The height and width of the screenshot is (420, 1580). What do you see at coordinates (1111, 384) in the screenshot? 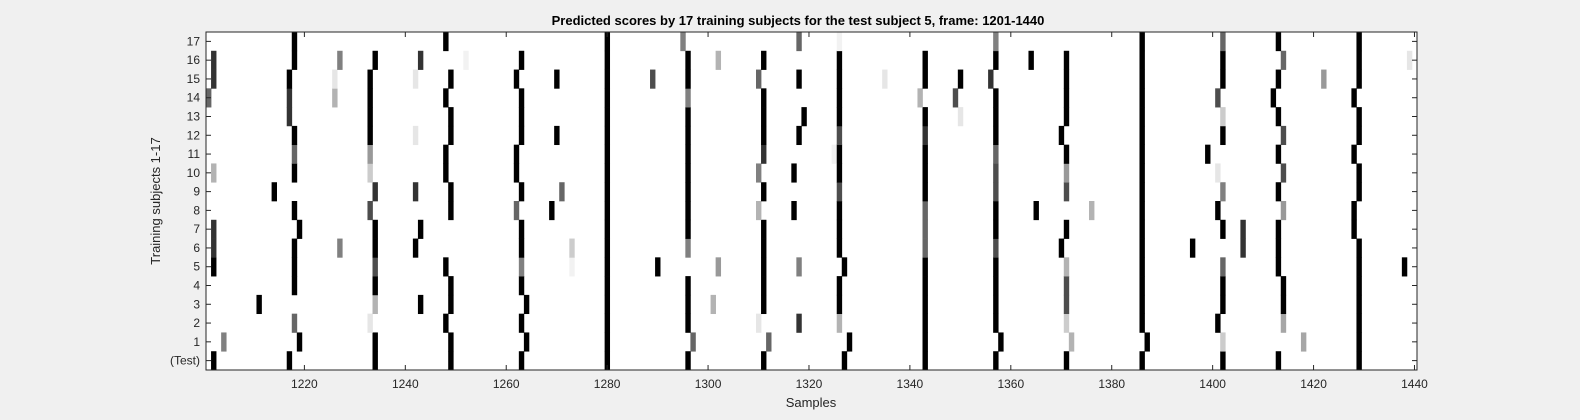
I see `x-tick-label: 1380` at bounding box center [1111, 384].